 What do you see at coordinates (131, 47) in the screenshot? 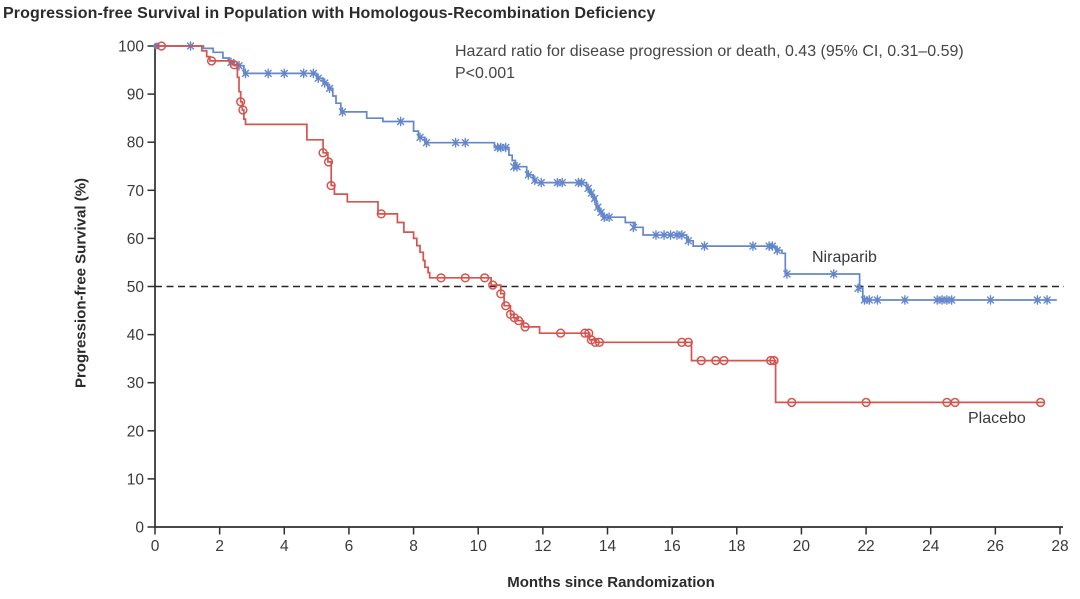
I see `y-tick-label: 100` at bounding box center [131, 47].